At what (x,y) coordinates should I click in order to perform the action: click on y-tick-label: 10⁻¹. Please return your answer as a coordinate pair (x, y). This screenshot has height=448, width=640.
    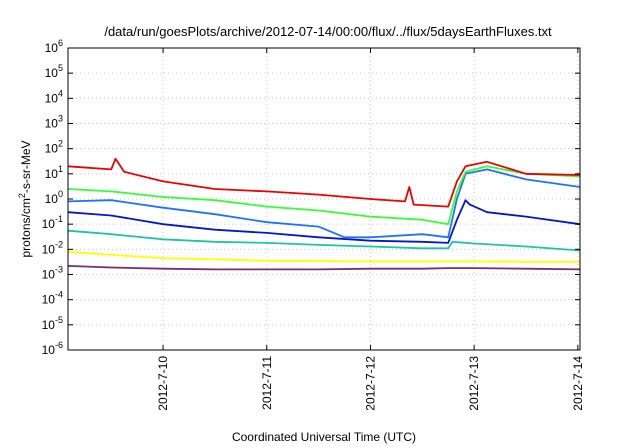
    Looking at the image, I should click on (52, 222).